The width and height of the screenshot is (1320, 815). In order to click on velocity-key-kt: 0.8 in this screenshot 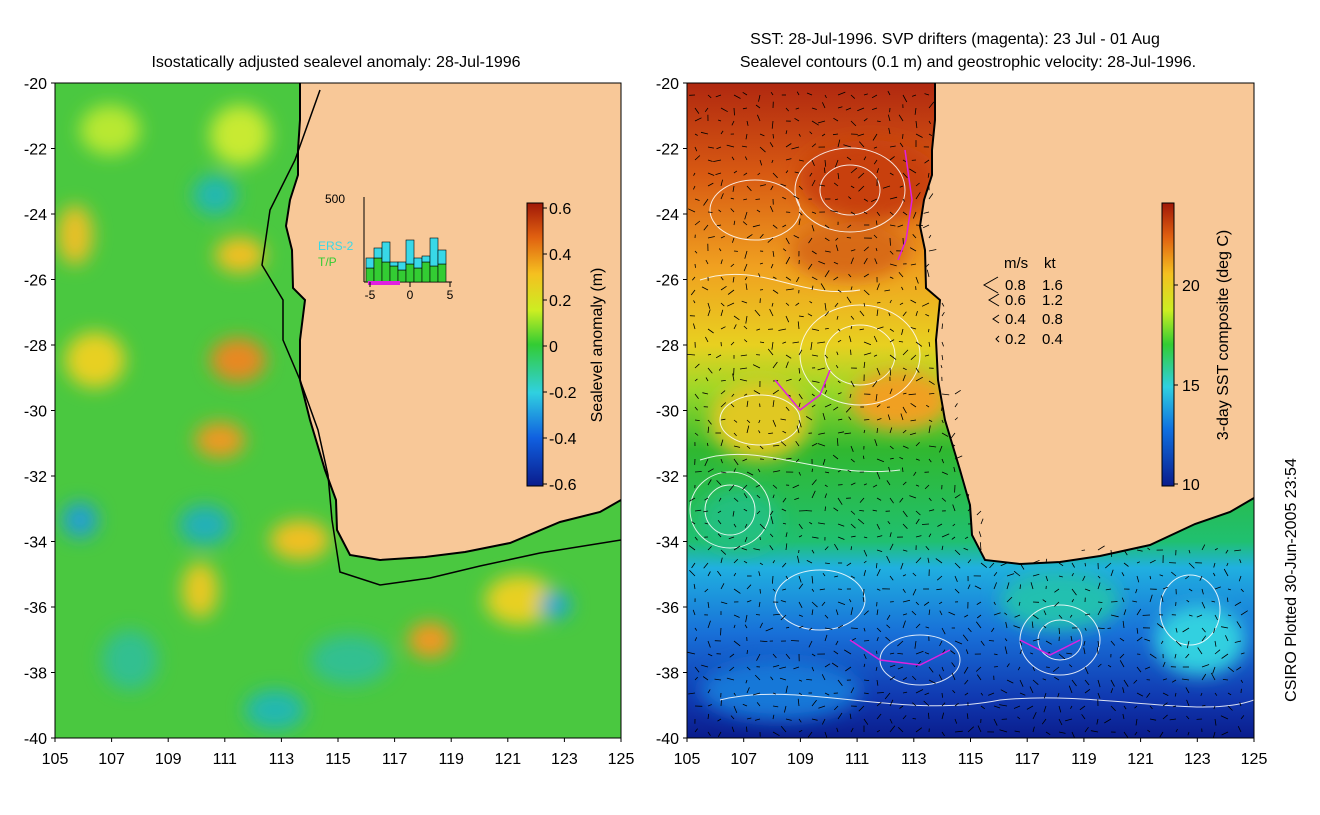, I will do `click(1052, 319)`.